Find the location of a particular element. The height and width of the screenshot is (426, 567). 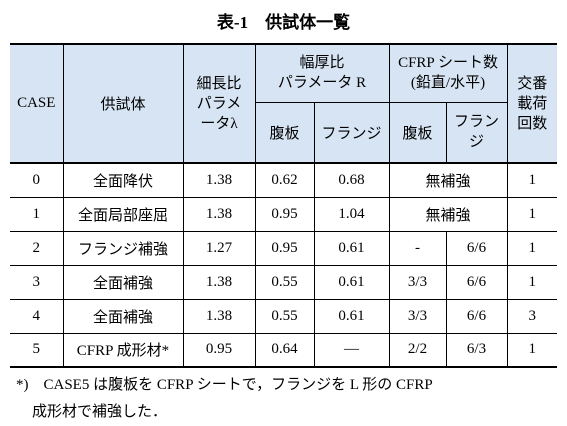

table-row: 1 全面局部座屈 1.38 0.95 1.04 無補強 1 is located at coordinates (284, 213).